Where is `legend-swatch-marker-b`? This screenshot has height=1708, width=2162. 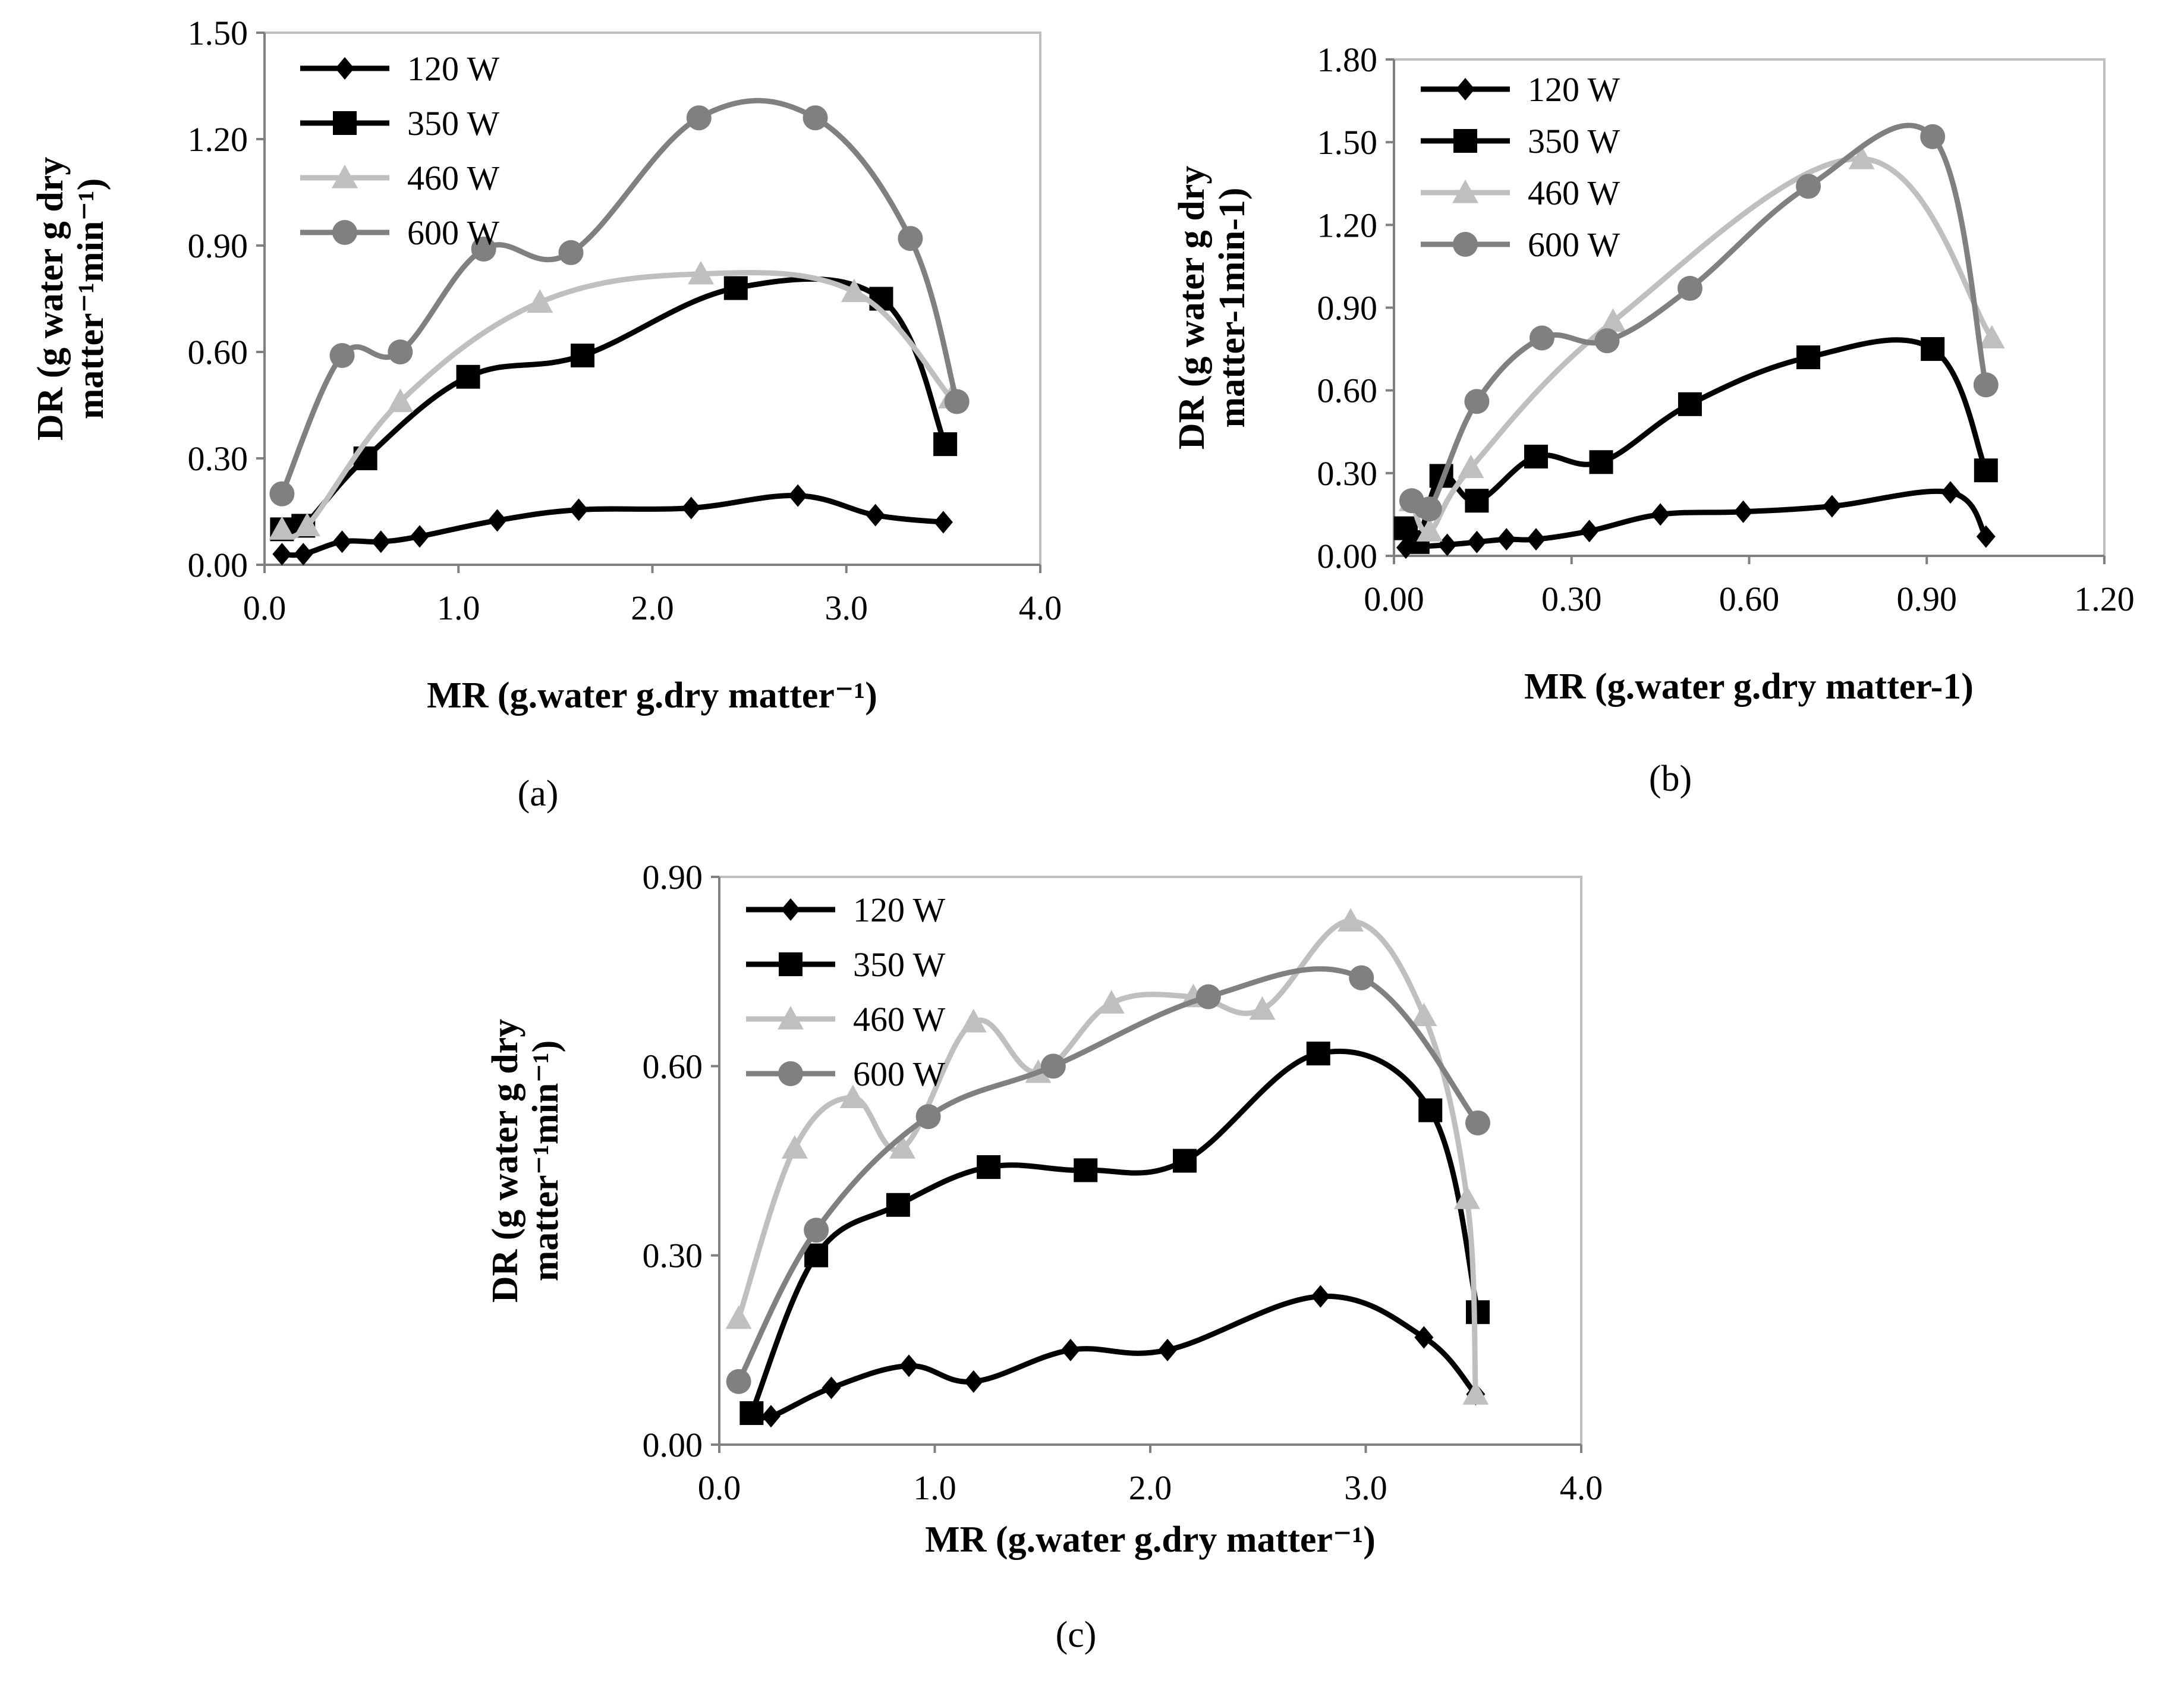
legend-swatch-marker-b is located at coordinates (1465, 141).